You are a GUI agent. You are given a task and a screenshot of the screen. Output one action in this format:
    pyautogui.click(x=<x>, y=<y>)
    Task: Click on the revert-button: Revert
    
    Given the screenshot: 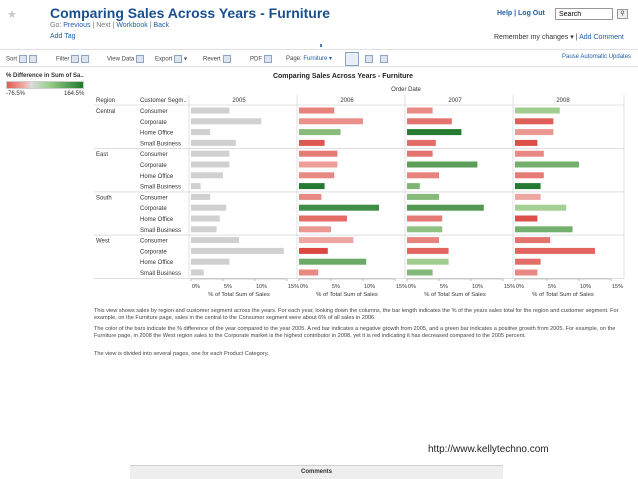 What is the action you would take?
    pyautogui.click(x=217, y=59)
    